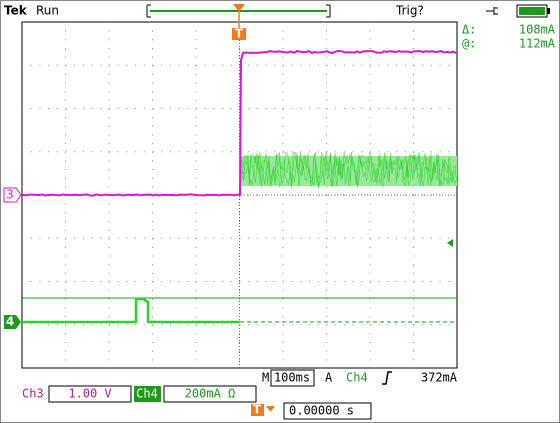 The height and width of the screenshot is (423, 560). I want to click on ch3-scale: 1.00 V, so click(89, 394).